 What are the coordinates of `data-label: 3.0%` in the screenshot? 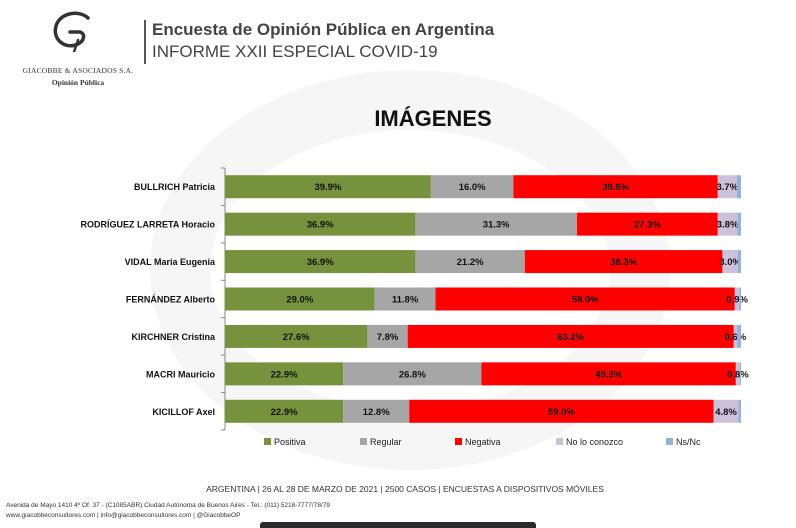 It's located at (730, 262).